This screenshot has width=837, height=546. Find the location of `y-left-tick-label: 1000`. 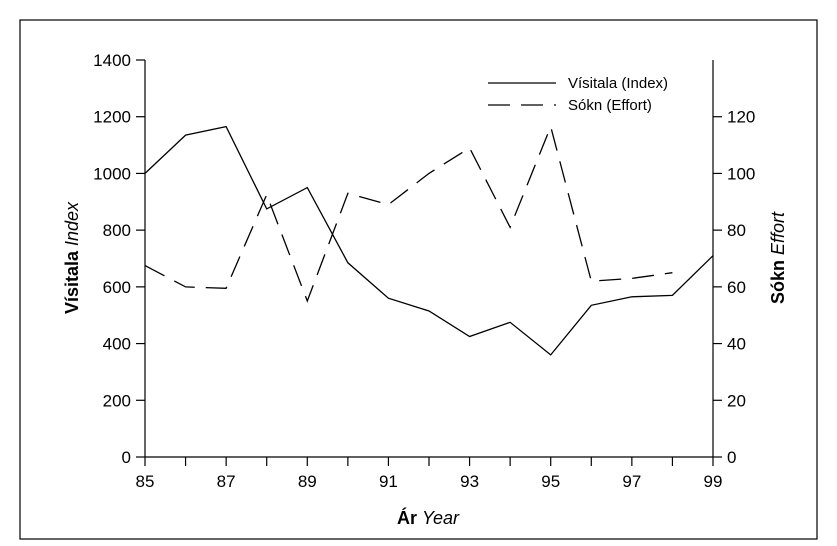

y-left-tick-label: 1000 is located at coordinates (112, 173).